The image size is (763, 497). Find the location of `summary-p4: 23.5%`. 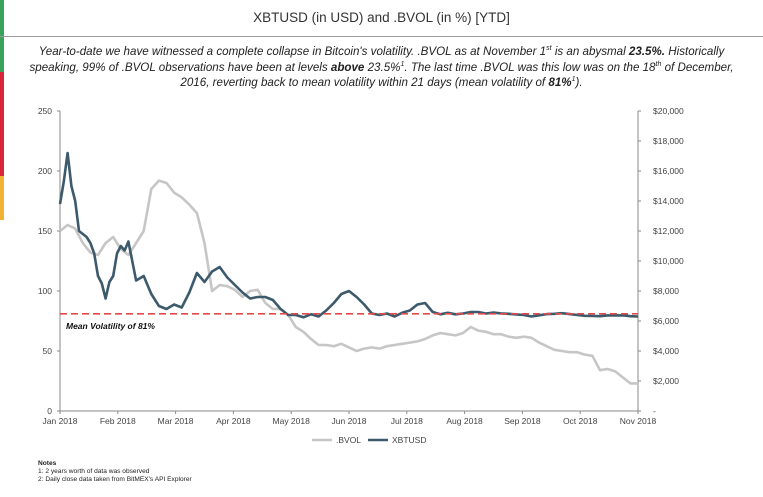

summary-p4: 23.5% is located at coordinates (382, 67).